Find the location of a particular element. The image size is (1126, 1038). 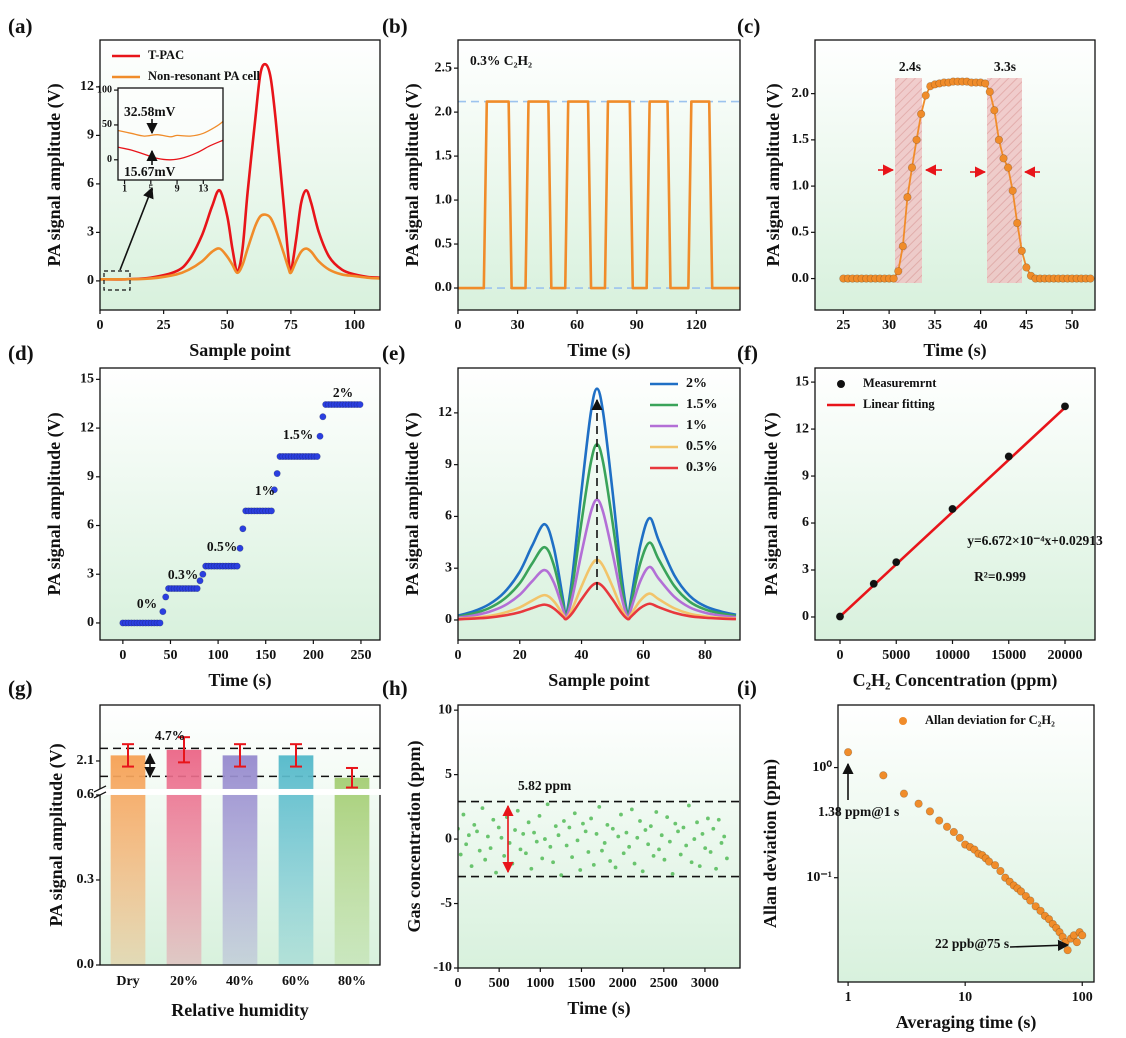

x-tick-label: 25 is located at coordinates (164, 325).